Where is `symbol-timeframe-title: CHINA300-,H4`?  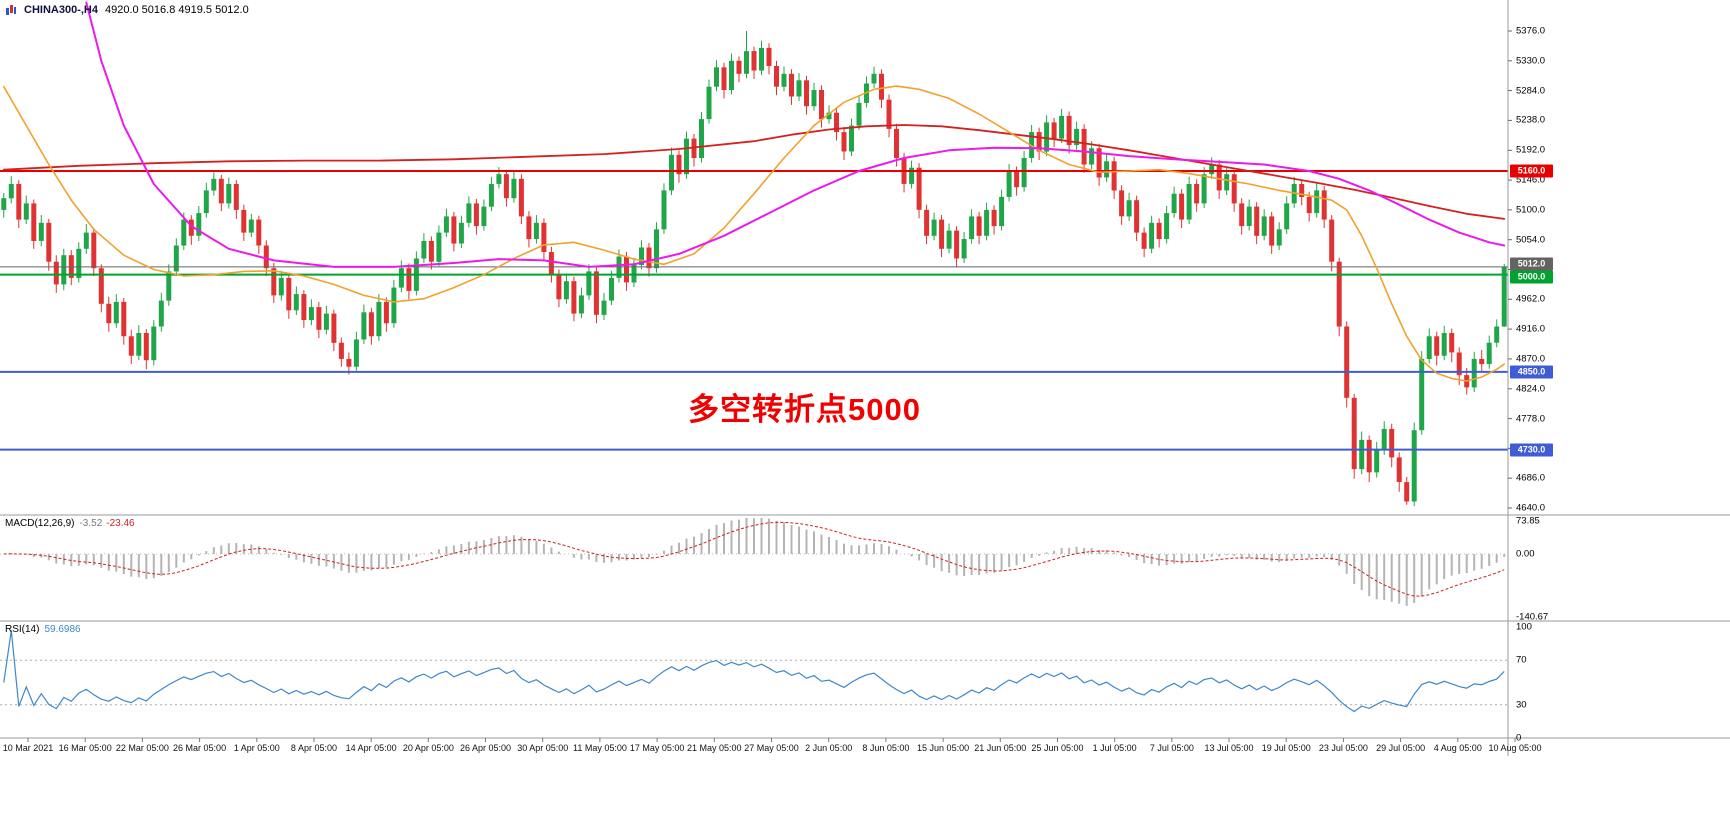 symbol-timeframe-title: CHINA300-,H4 is located at coordinates (61, 10).